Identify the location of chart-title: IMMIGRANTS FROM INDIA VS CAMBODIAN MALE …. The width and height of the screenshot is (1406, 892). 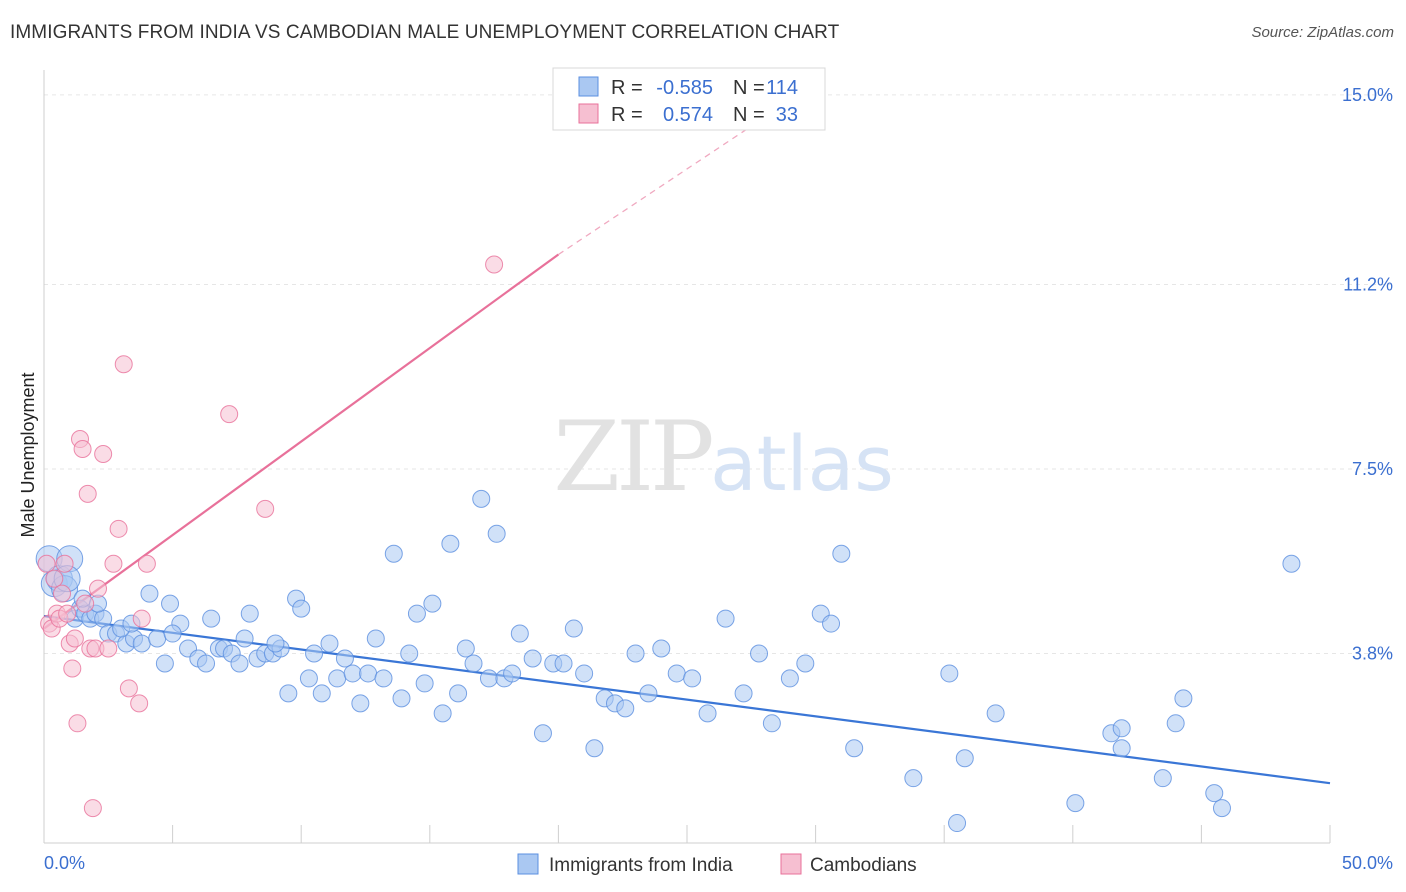
(425, 32).